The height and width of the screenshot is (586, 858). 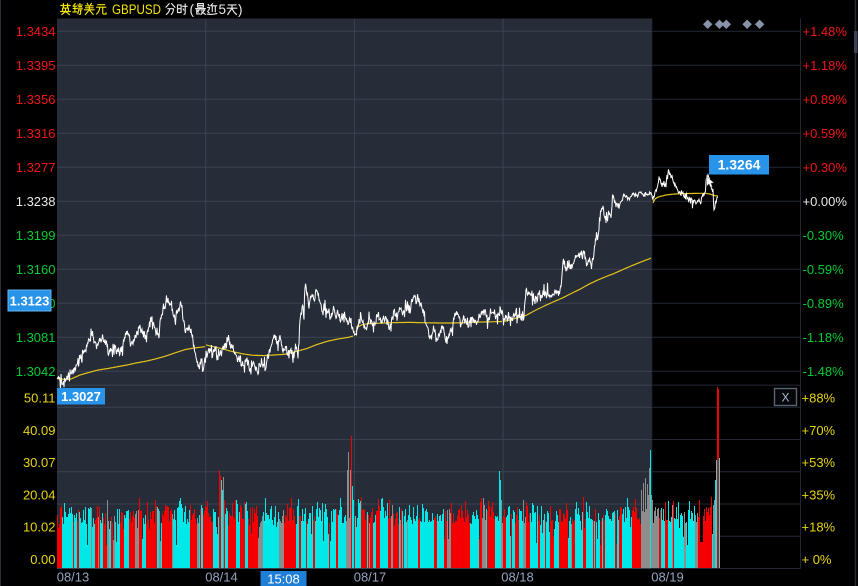 I want to click on svg-text: 10.02, so click(x=39, y=527).